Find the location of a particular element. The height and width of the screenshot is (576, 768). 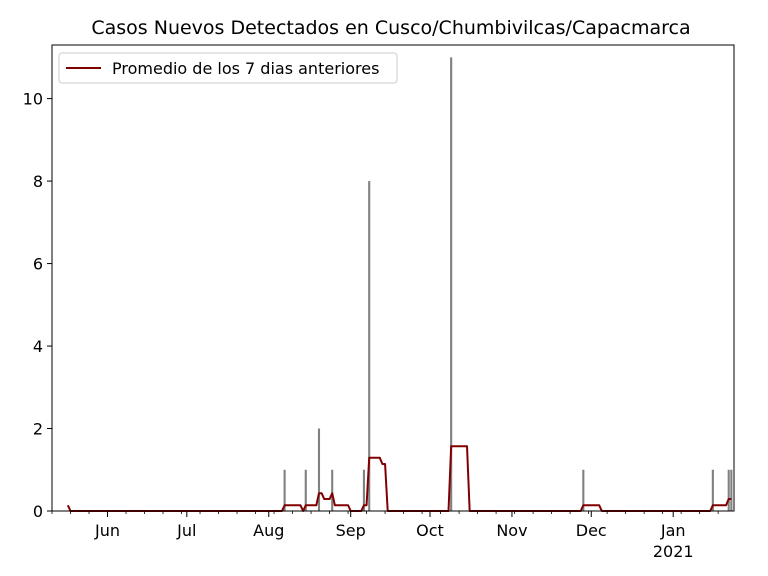

x-tick-label: Nov is located at coordinates (511, 530).